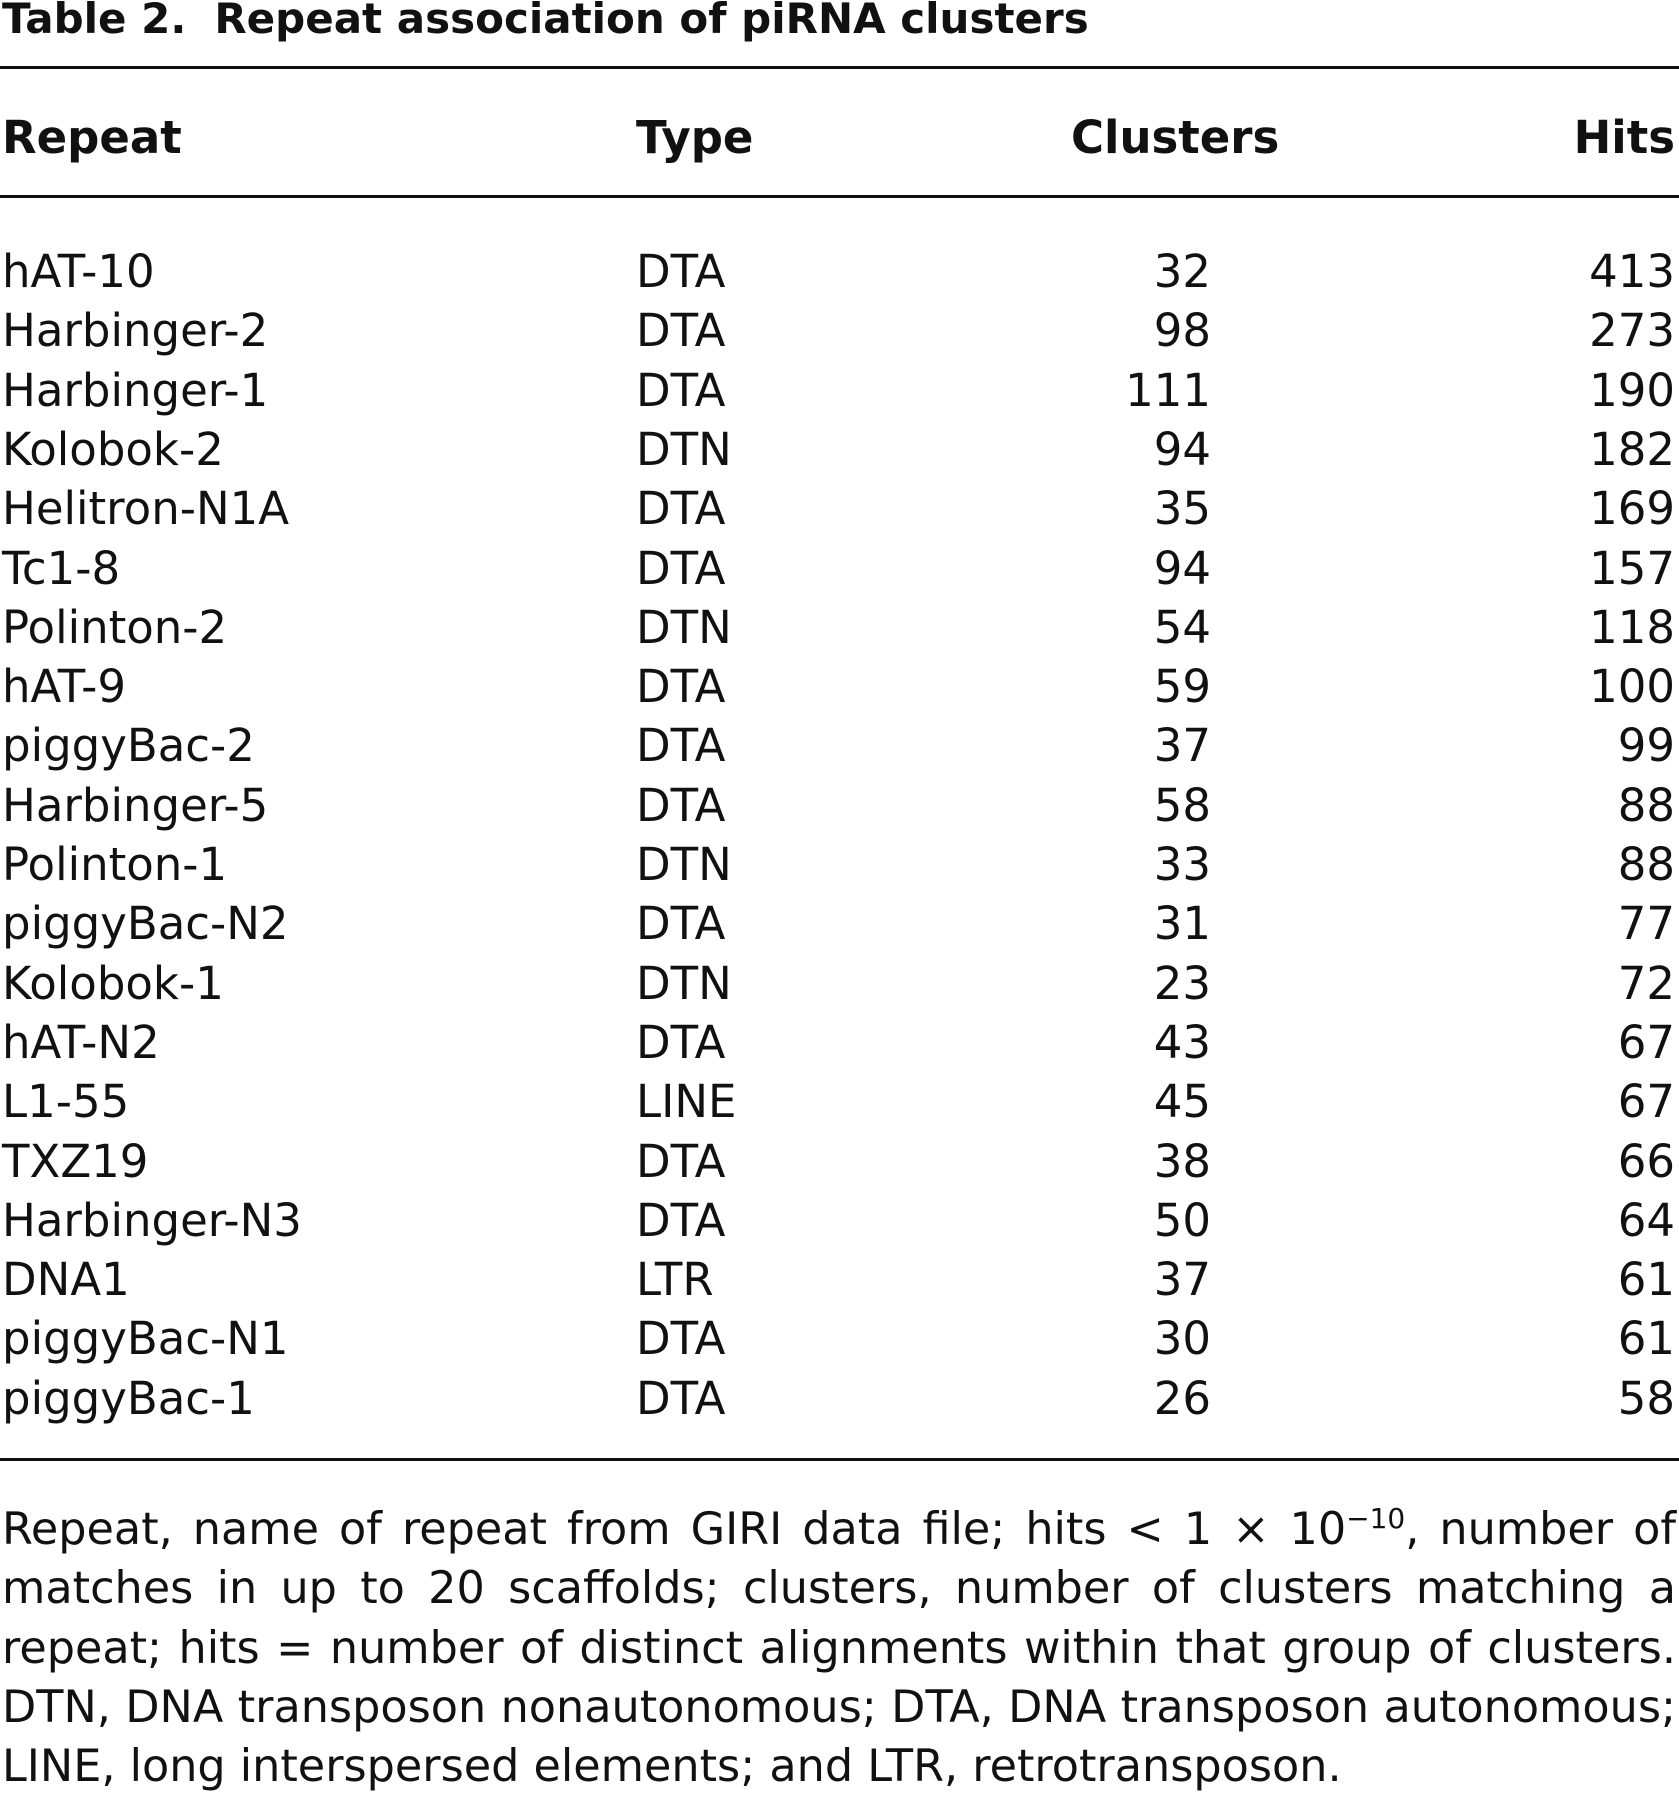 The width and height of the screenshot is (1679, 1800). Describe the element at coordinates (64, 687) in the screenshot. I see `cell-repeat: hAT-9` at that location.